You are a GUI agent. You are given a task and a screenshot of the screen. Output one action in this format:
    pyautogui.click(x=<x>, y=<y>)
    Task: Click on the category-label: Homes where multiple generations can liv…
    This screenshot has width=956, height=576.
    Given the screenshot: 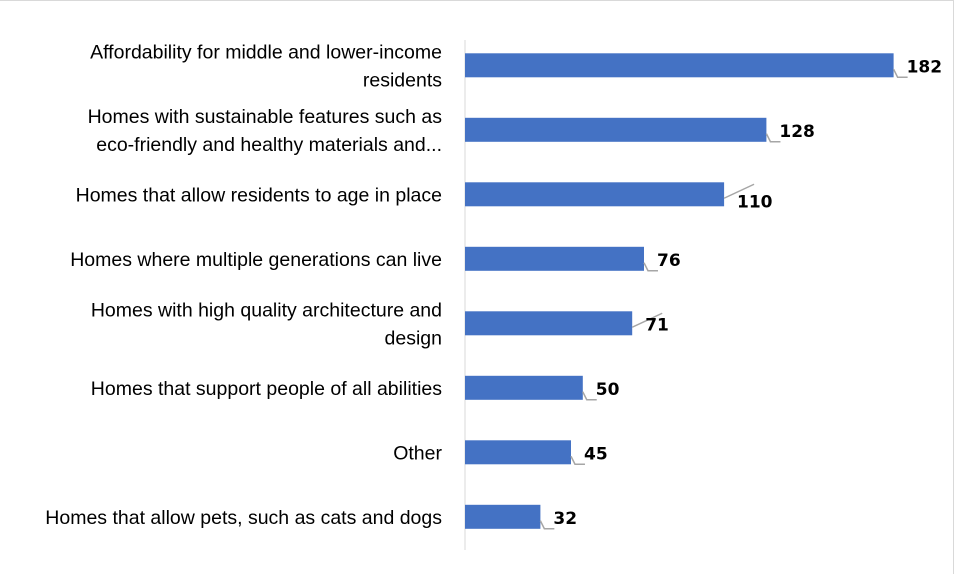 What is the action you would take?
    pyautogui.click(x=256, y=260)
    